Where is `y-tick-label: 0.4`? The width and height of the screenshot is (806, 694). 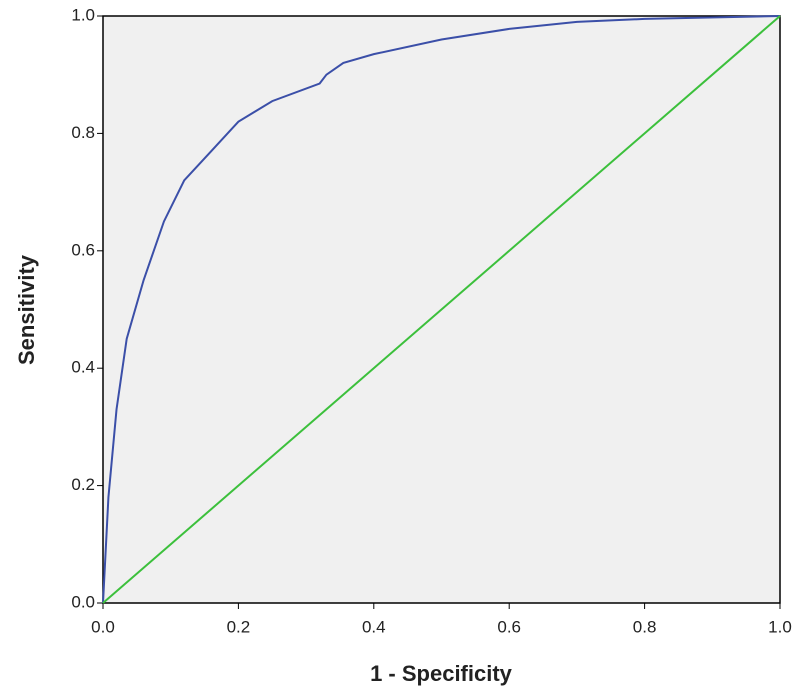
y-tick-label: 0.4 is located at coordinates (83, 367).